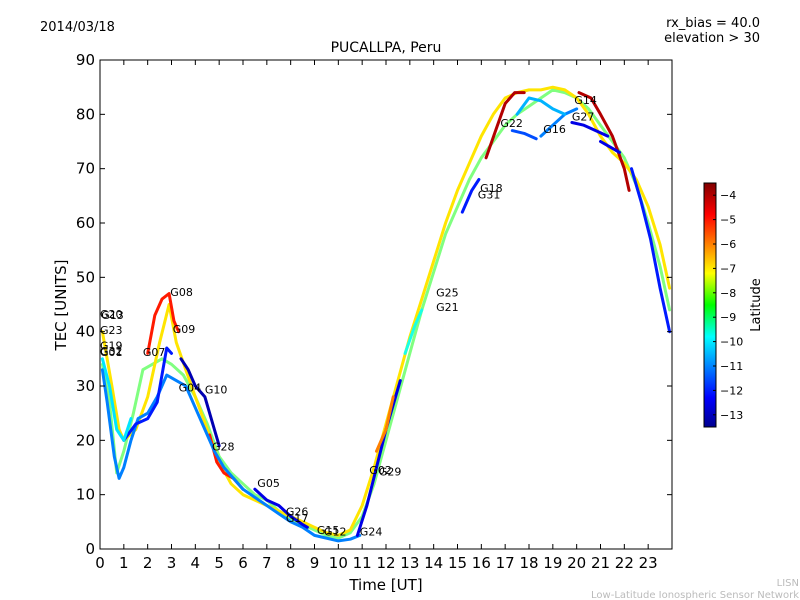 The width and height of the screenshot is (800, 600). What do you see at coordinates (338, 563) in the screenshot?
I see `x-tick-label: 10` at bounding box center [338, 563].